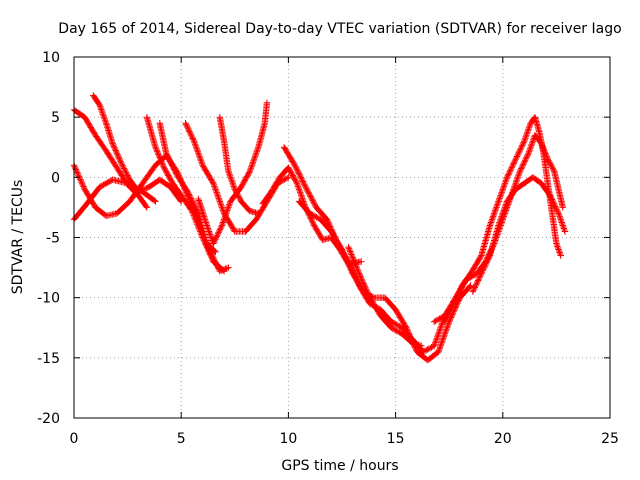  What do you see at coordinates (53, 239) in the screenshot?
I see `y-tick-label: -5` at bounding box center [53, 239].